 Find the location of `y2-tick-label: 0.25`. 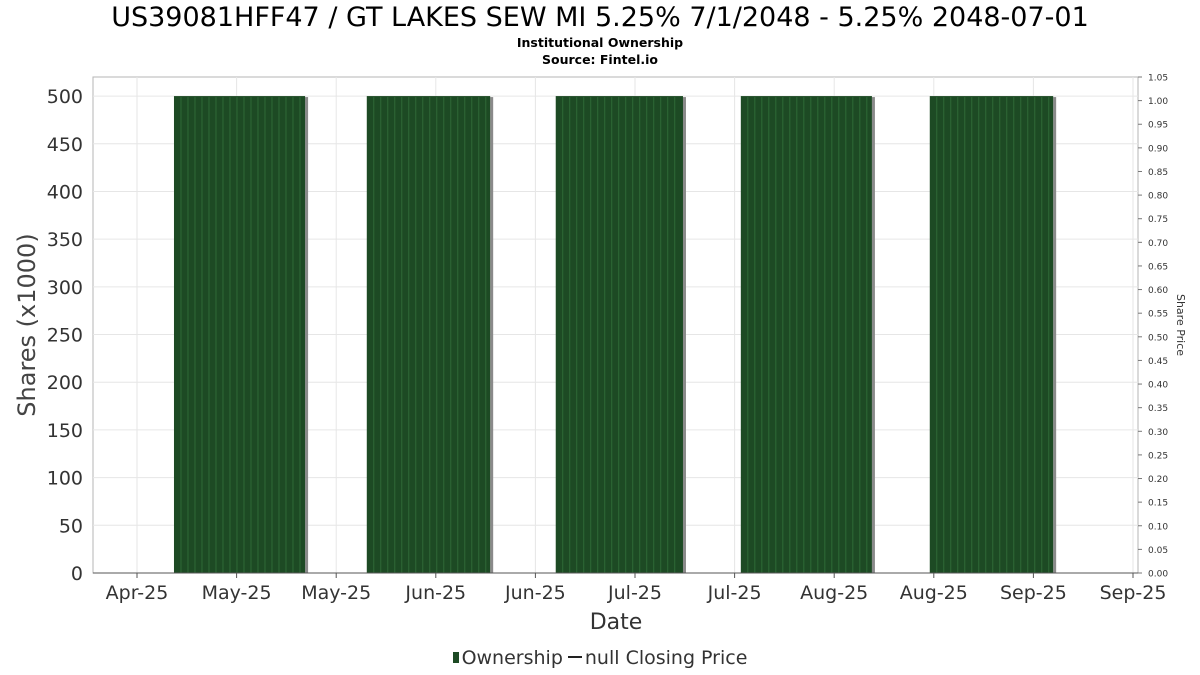

y2-tick-label: 0.25 is located at coordinates (1158, 456).